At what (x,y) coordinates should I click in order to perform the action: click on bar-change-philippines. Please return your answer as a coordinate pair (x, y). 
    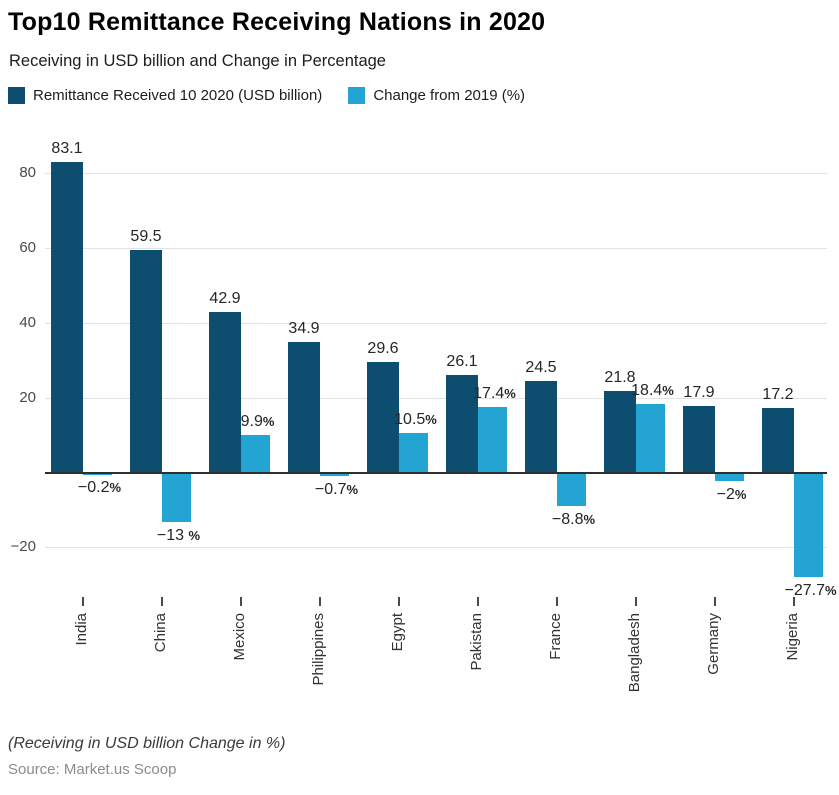
    Looking at the image, I should click on (334, 475).